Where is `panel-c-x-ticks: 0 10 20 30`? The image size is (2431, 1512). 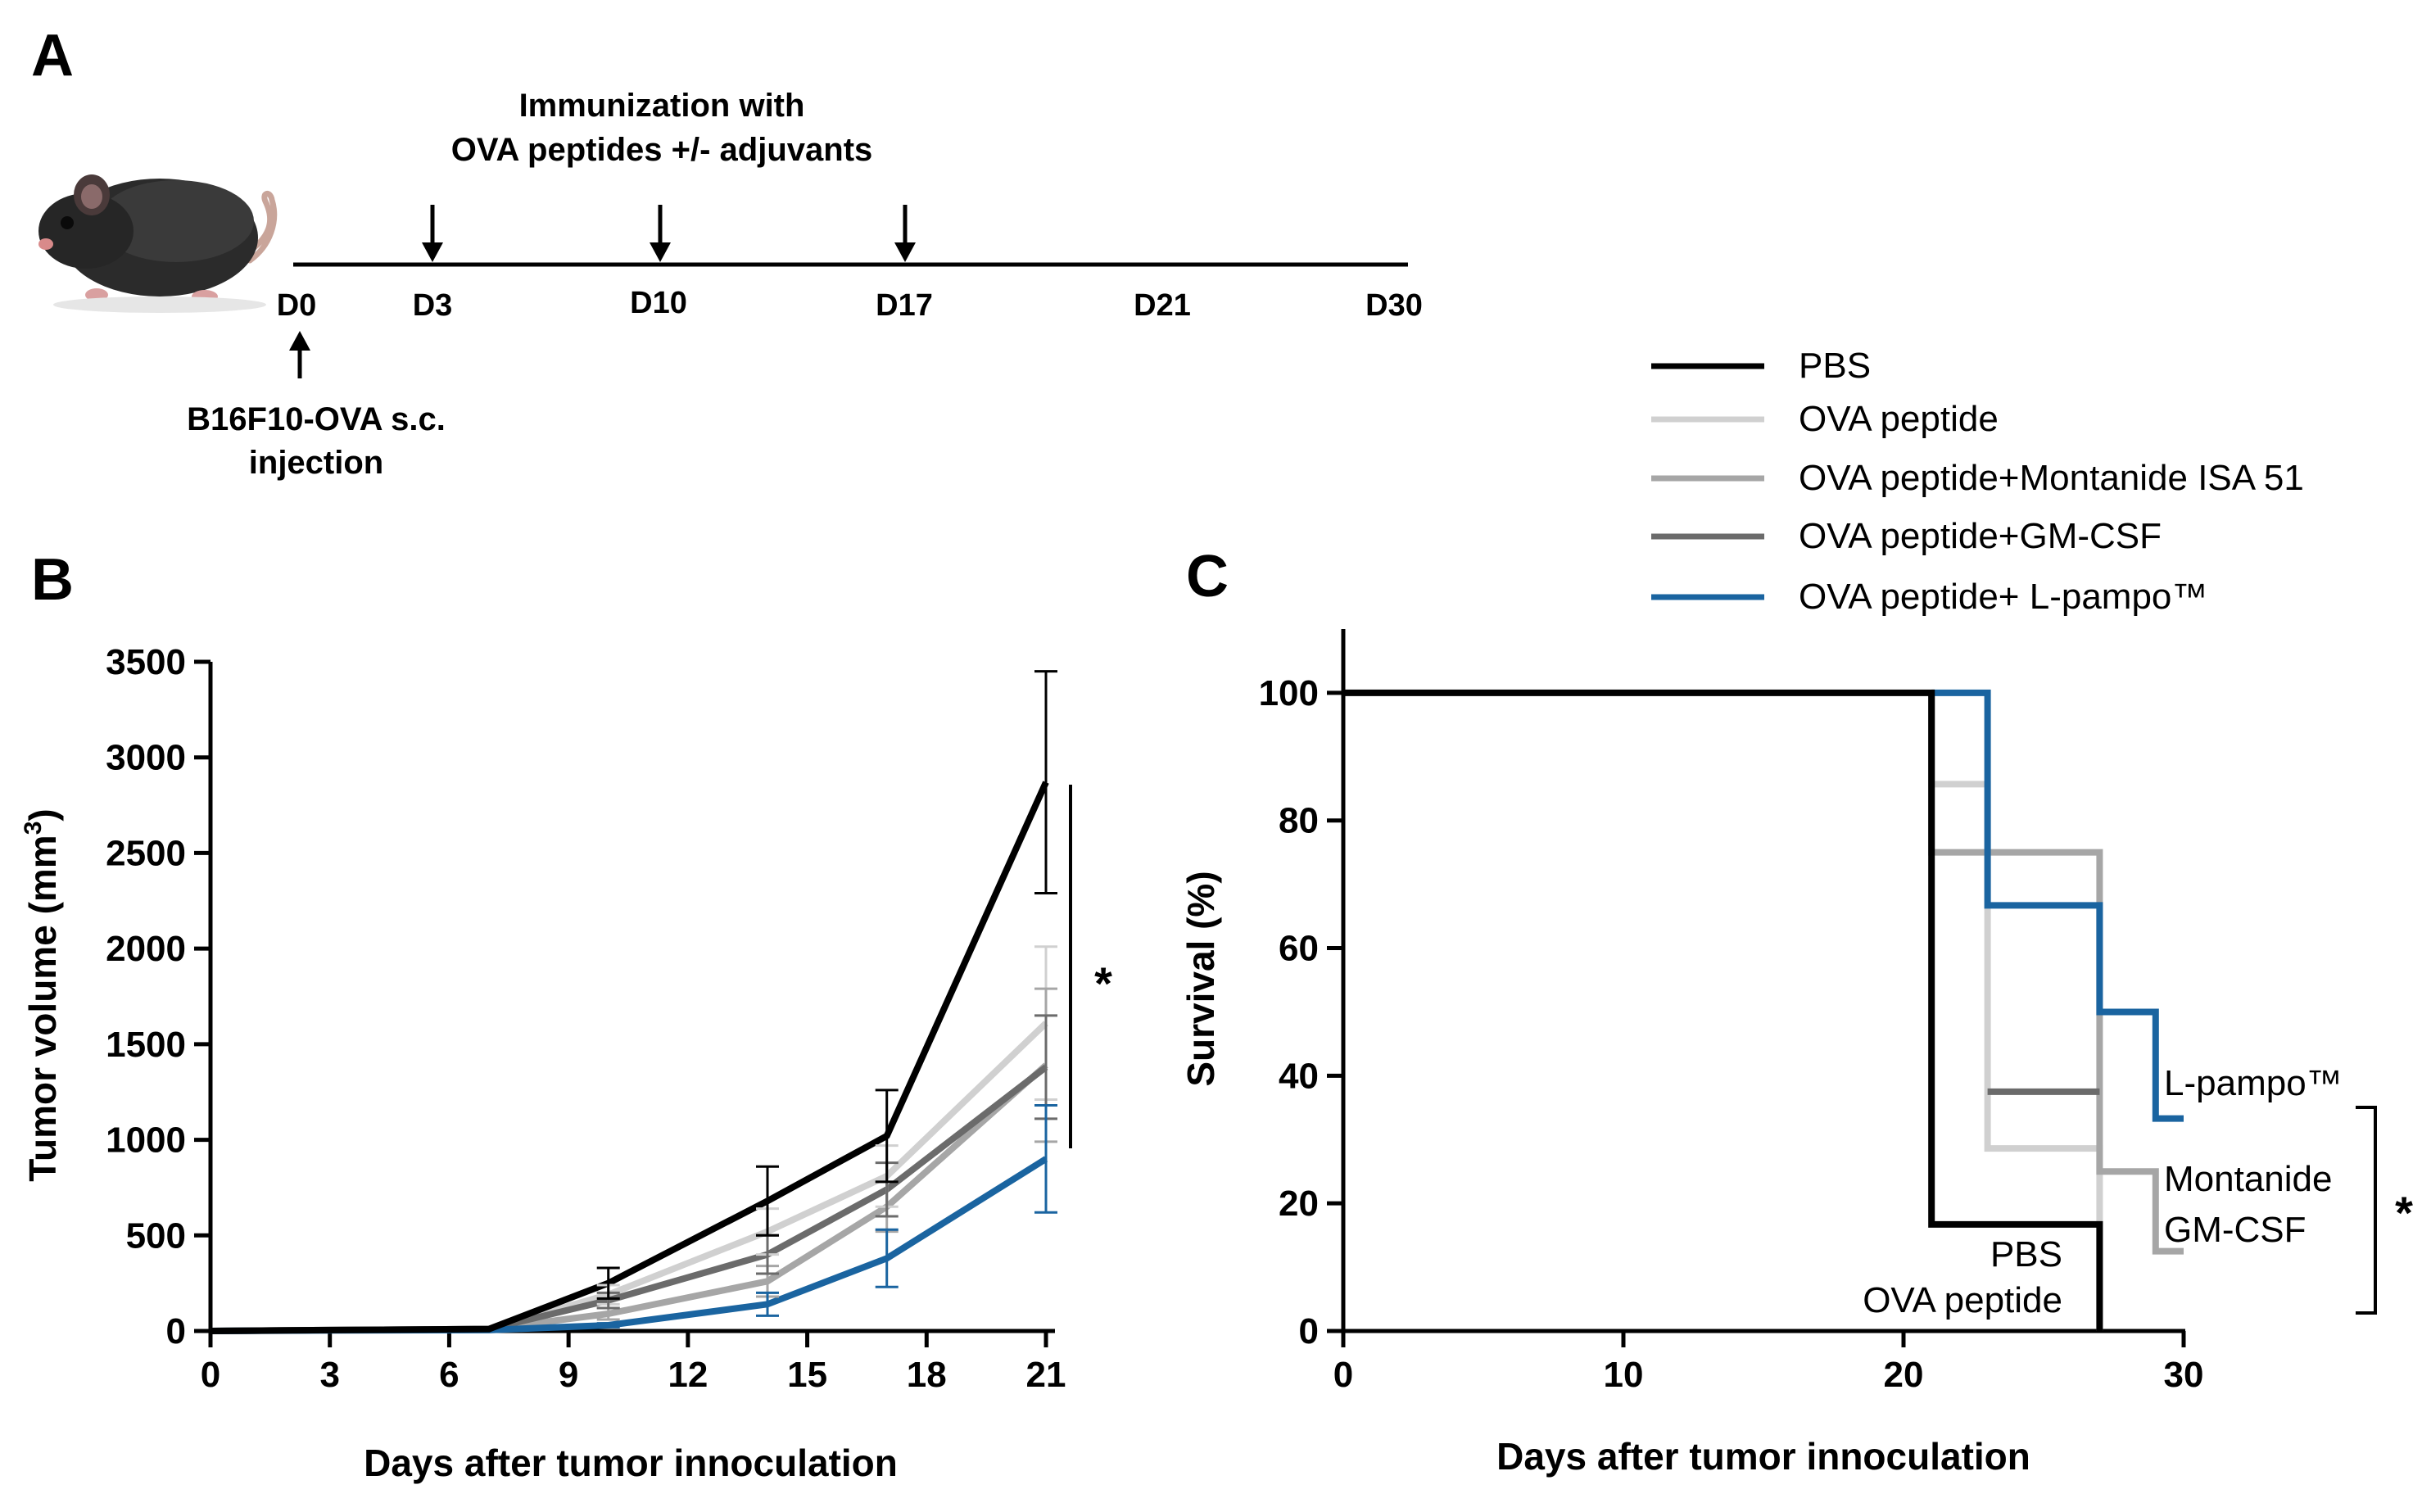 panel-c-x-ticks: 0 10 20 30 is located at coordinates (1768, 1363).